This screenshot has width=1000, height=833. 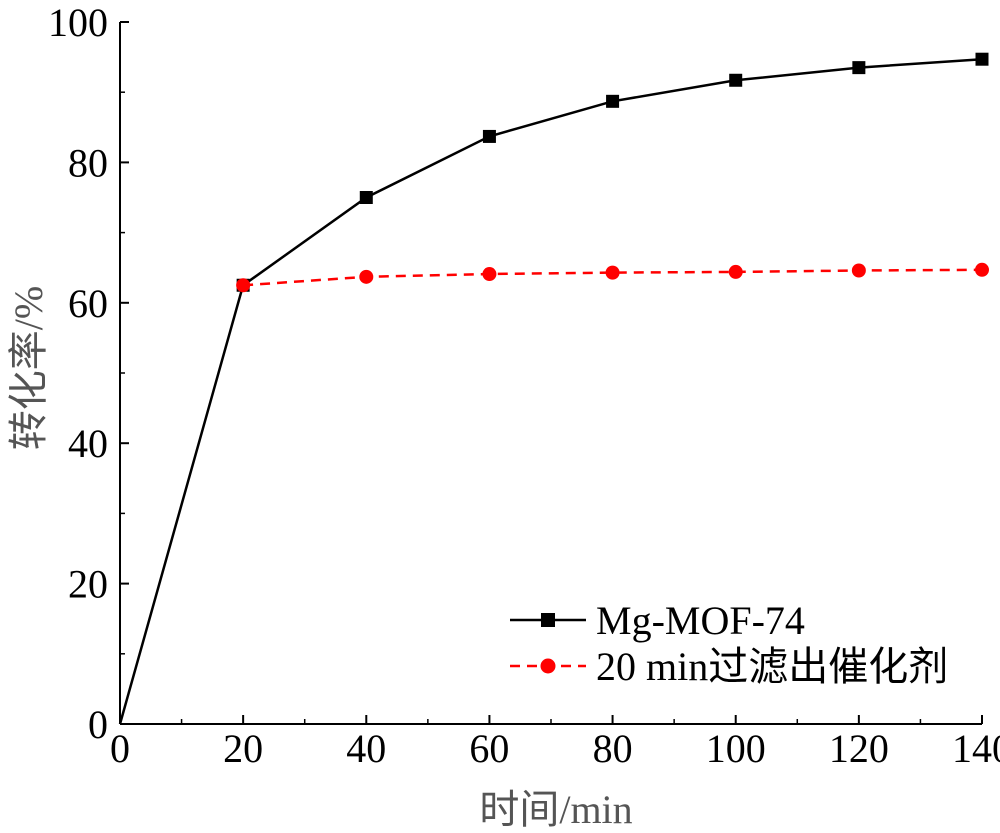 I want to click on y-tick-label: 100, so click(x=78, y=22).